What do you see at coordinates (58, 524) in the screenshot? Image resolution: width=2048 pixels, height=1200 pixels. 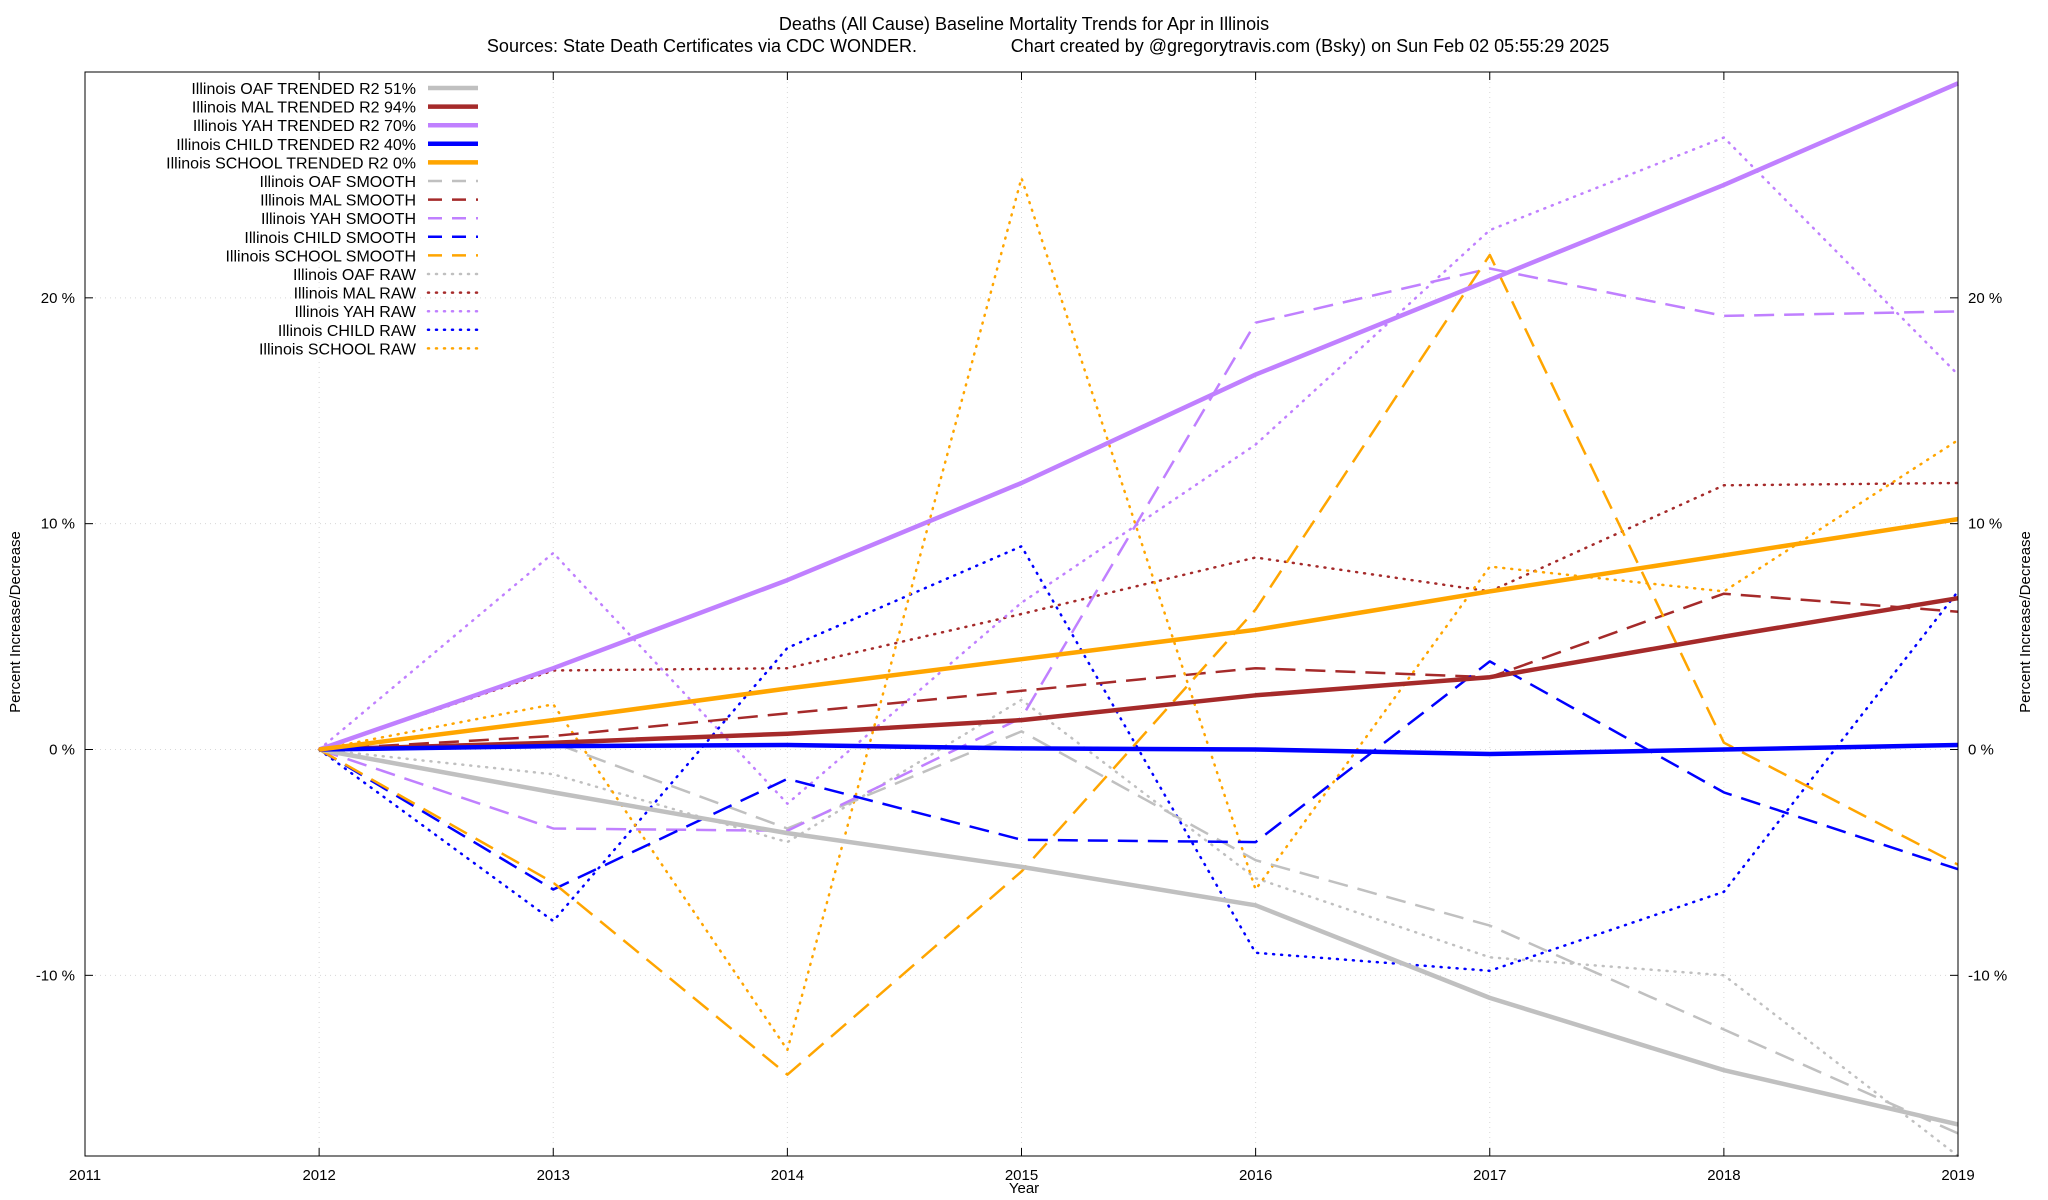 I see `y-tick-label: 10 %` at bounding box center [58, 524].